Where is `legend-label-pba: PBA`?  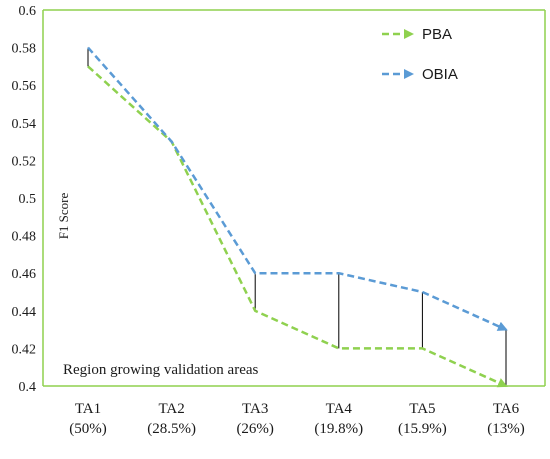 legend-label-pba: PBA is located at coordinates (437, 34).